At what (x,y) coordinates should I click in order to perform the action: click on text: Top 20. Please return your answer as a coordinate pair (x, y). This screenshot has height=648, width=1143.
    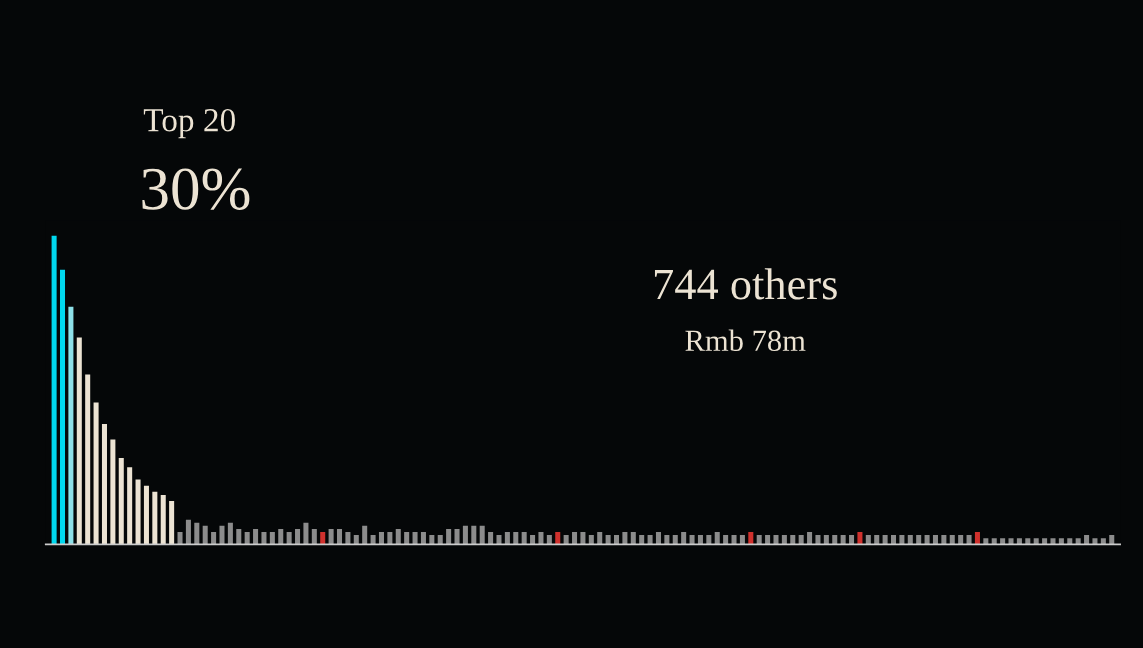
    Looking at the image, I should click on (189, 123).